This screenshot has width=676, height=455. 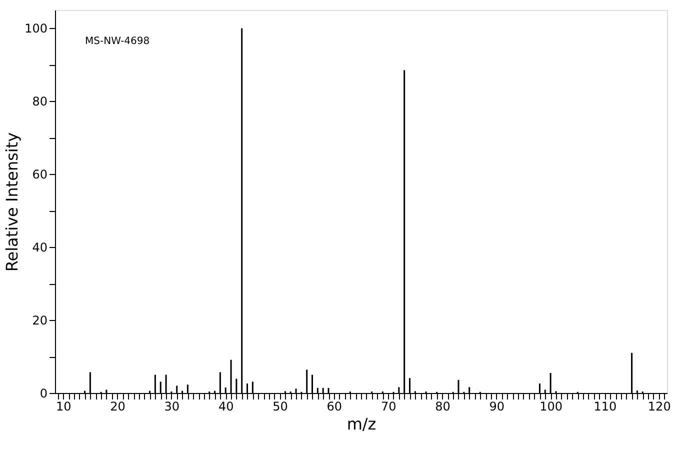 I want to click on x-tick-label: 60, so click(x=334, y=407).